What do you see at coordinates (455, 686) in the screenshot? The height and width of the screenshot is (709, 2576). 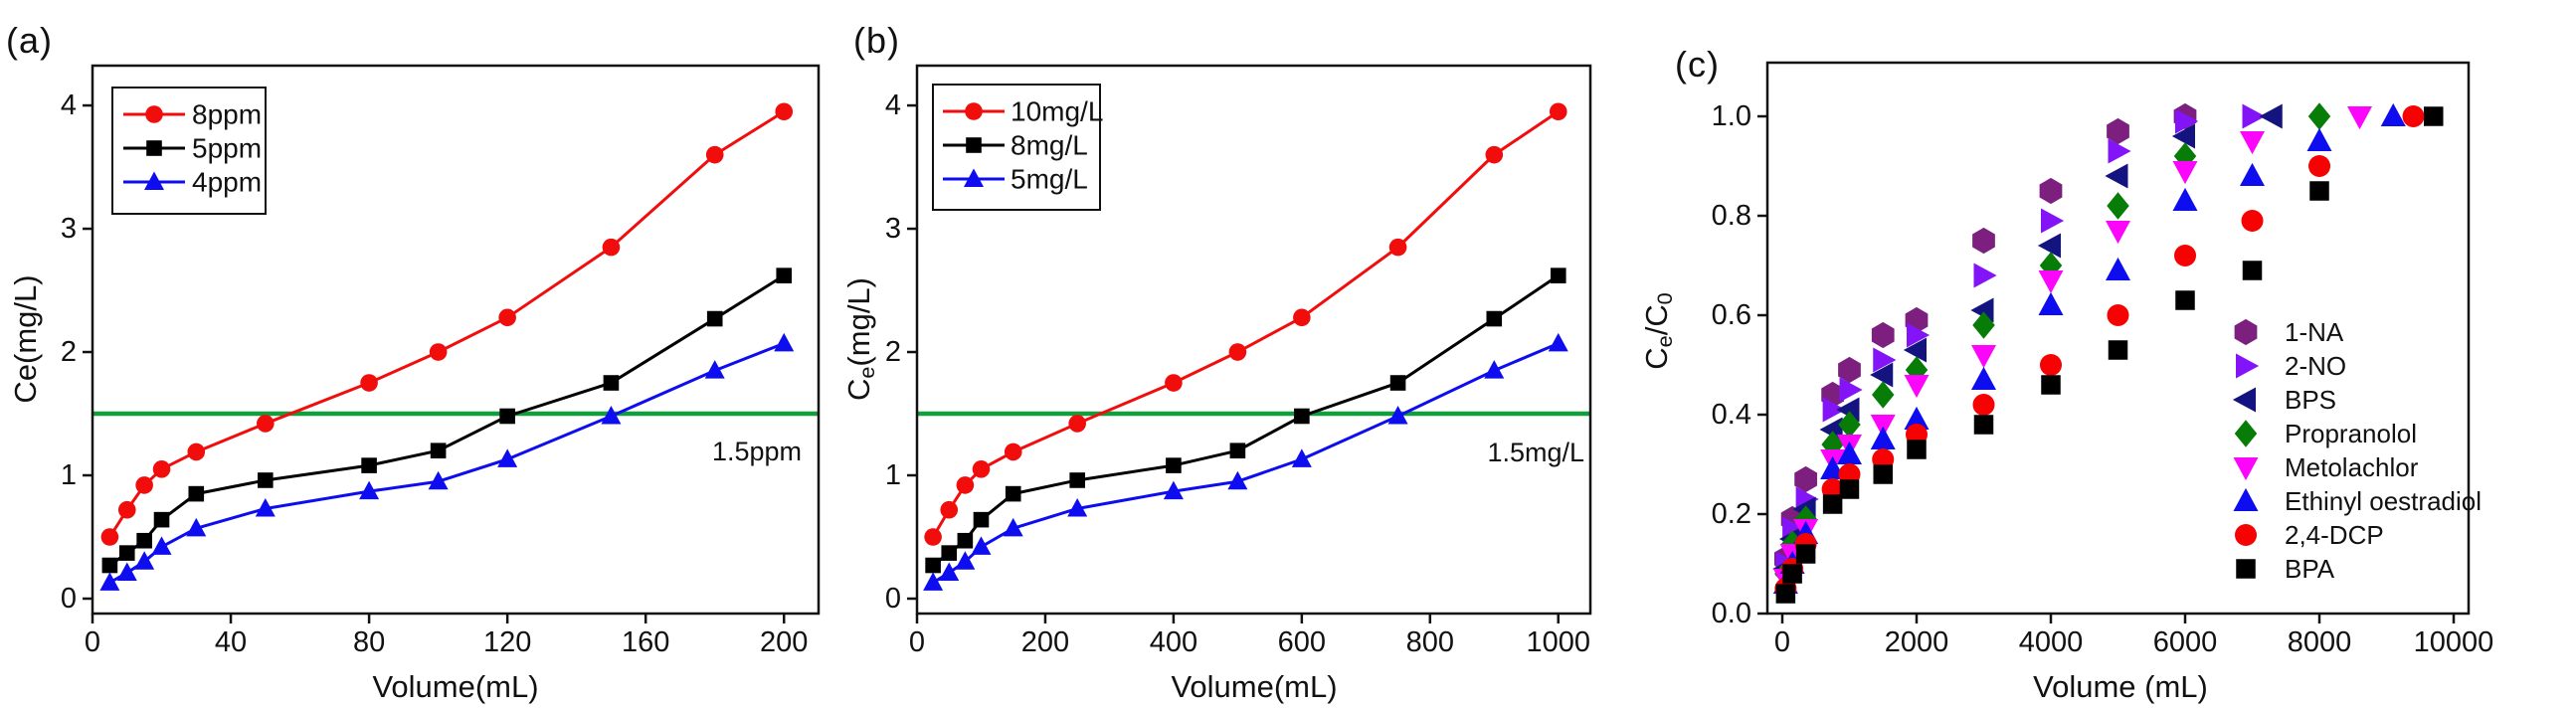 I see `x-axis-title: Volume(mL)` at bounding box center [455, 686].